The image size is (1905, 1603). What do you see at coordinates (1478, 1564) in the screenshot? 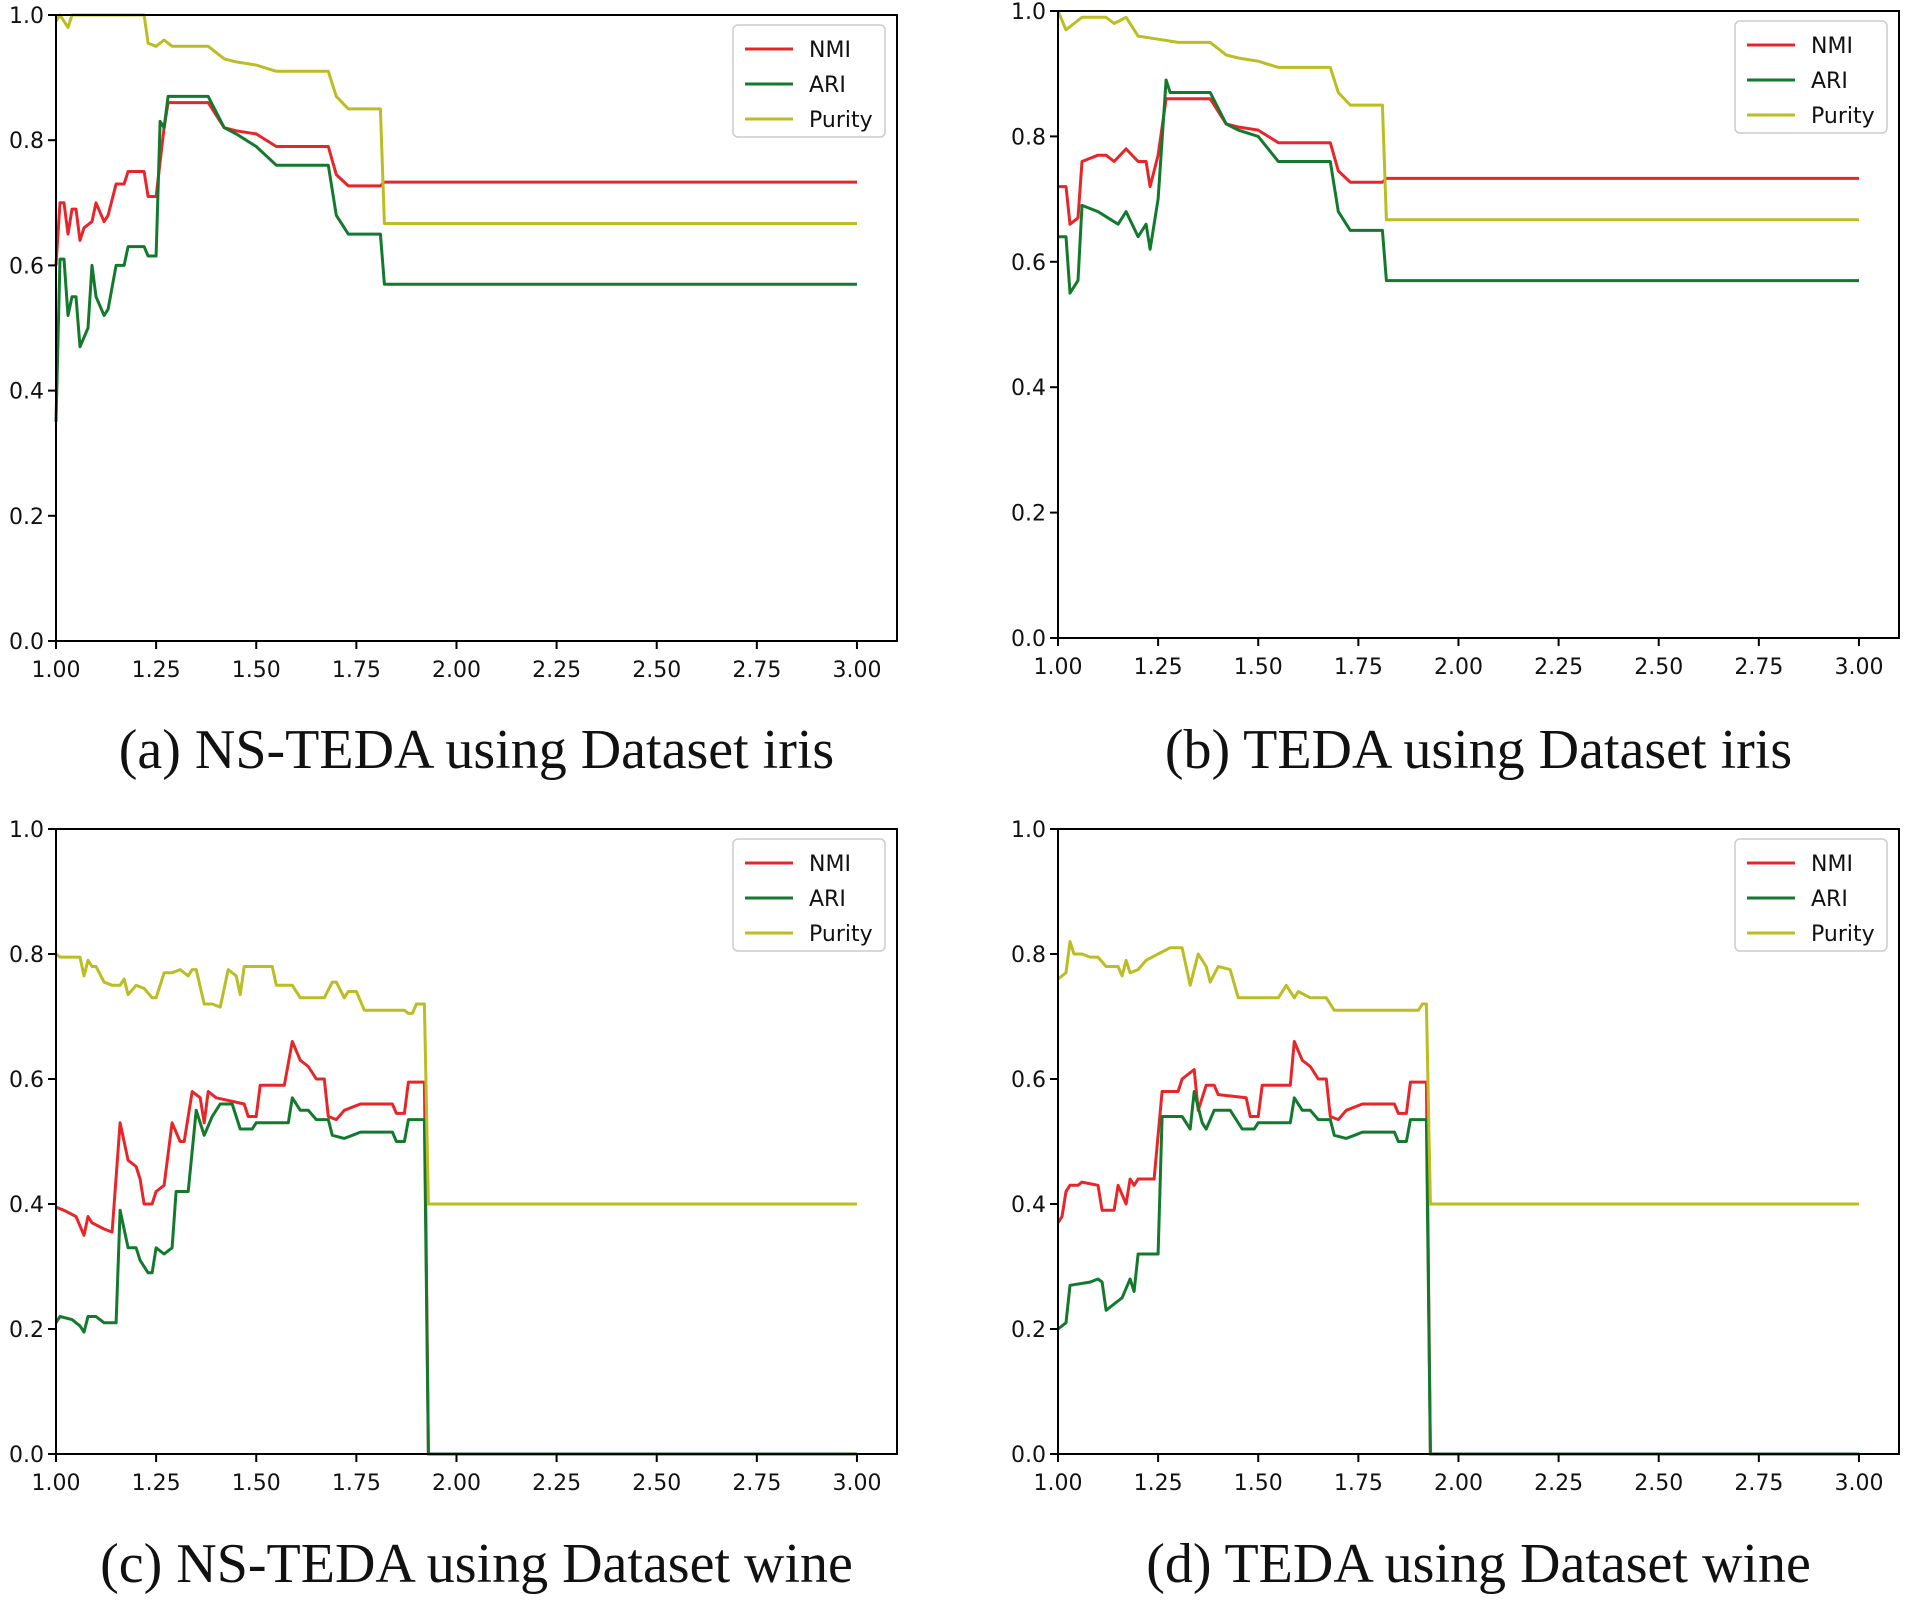
I see `chart-caption: (d) TEDA using Dataset wine` at bounding box center [1478, 1564].